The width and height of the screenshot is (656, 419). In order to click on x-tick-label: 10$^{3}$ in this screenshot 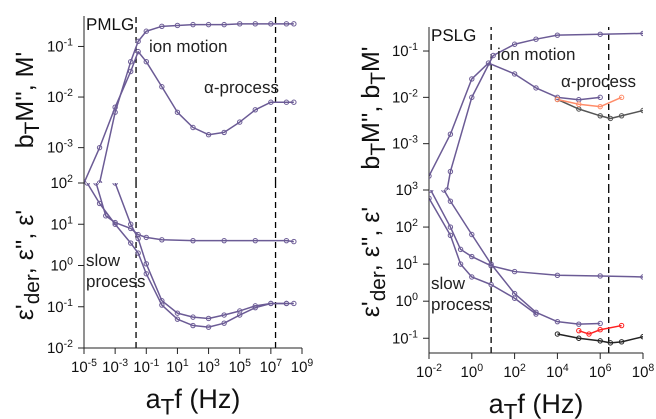, I will do `click(208, 366)`.